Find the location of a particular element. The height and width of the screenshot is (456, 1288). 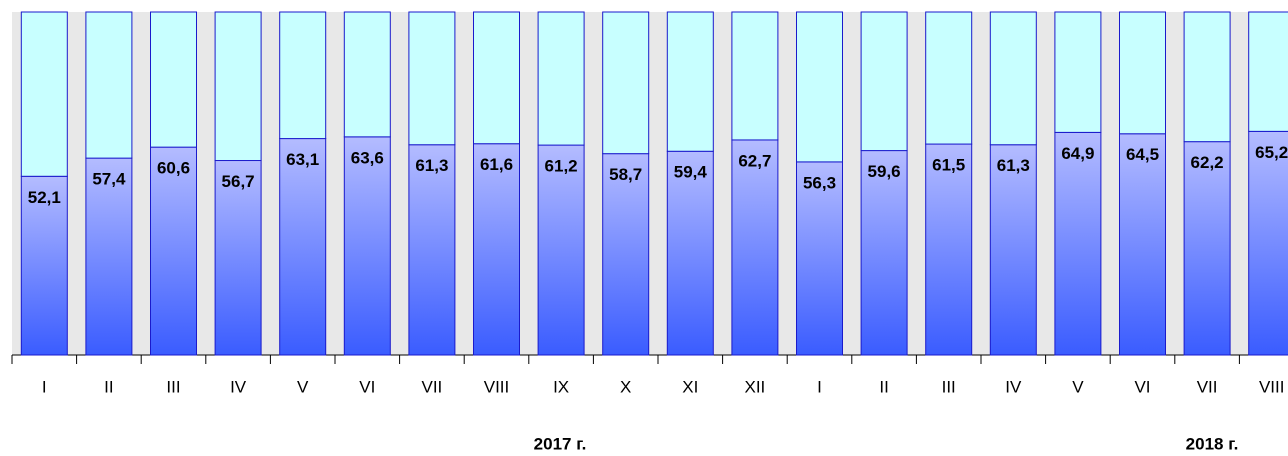

value-label: 65,2 is located at coordinates (1271, 152).